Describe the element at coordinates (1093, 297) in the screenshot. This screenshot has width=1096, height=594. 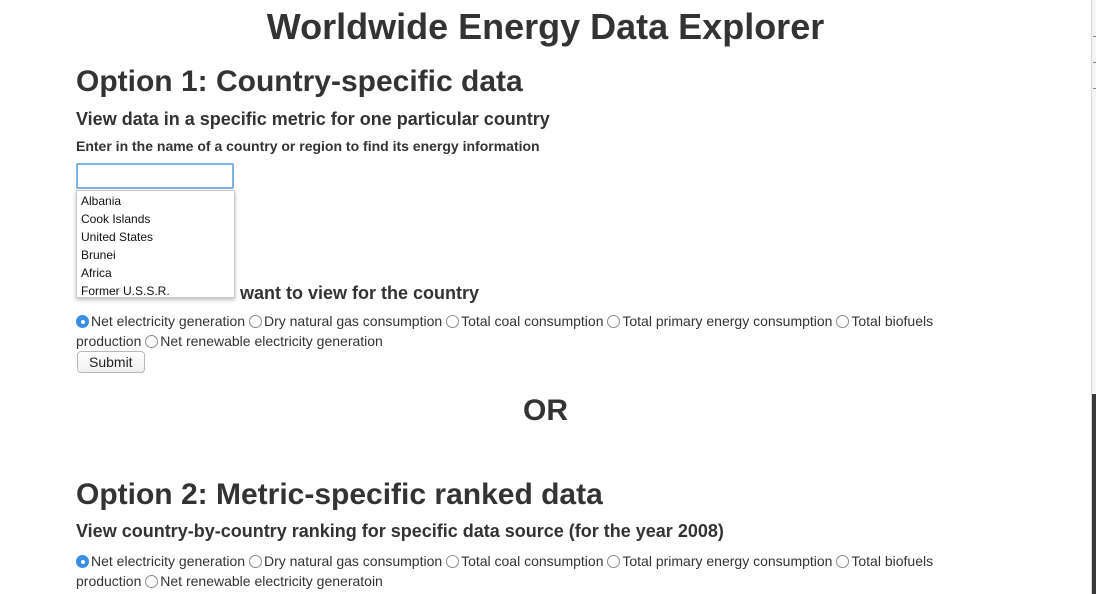
I see `window-edge` at that location.